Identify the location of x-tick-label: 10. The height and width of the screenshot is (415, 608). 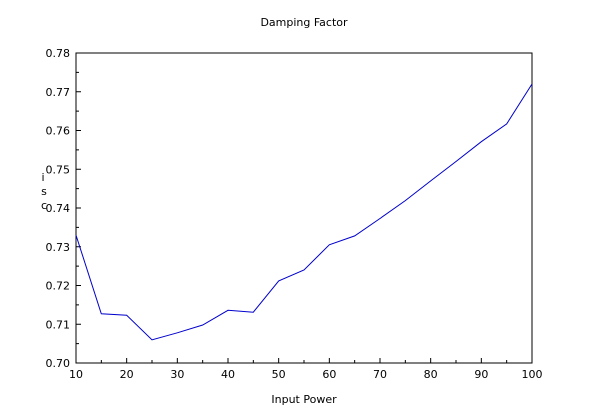
(76, 374).